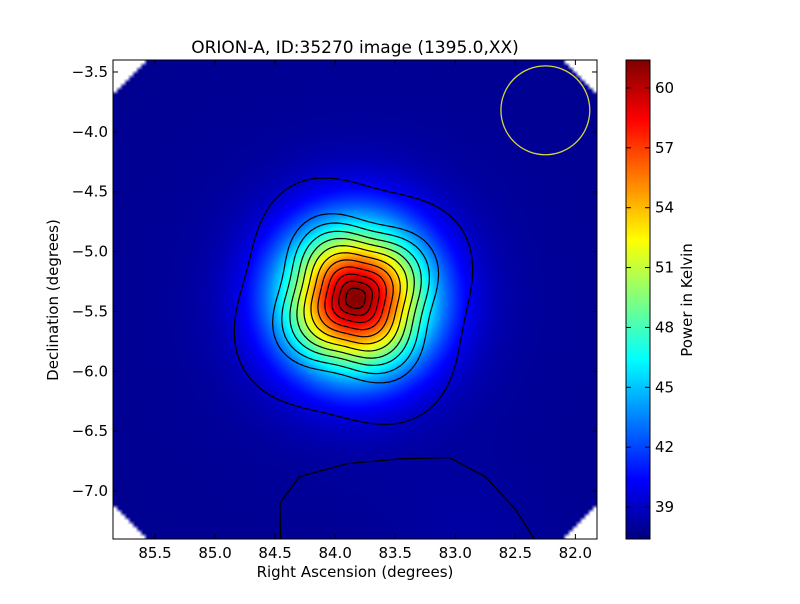 Image resolution: width=800 pixels, height=604 pixels. Describe the element at coordinates (214, 553) in the screenshot. I see `x-tick-label: 85.0` at that location.